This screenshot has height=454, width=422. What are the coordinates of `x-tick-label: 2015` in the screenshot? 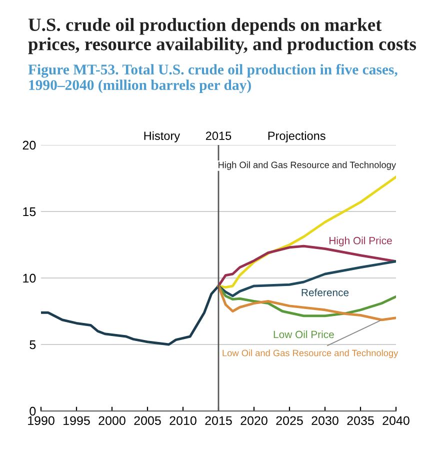 It's located at (218, 421).